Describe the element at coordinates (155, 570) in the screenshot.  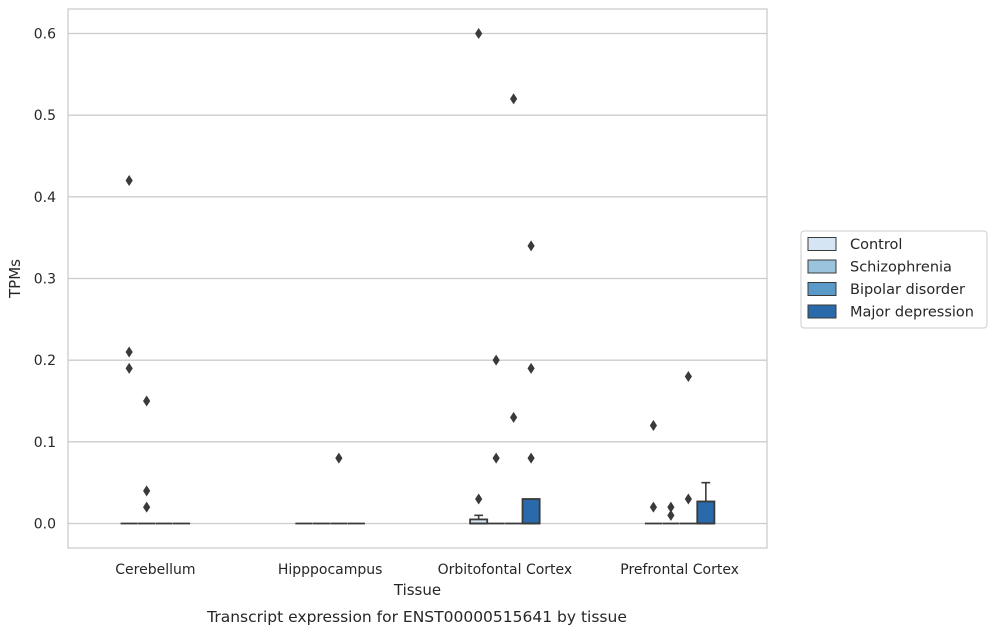
I see `x-tick-label: Cerebellum` at that location.